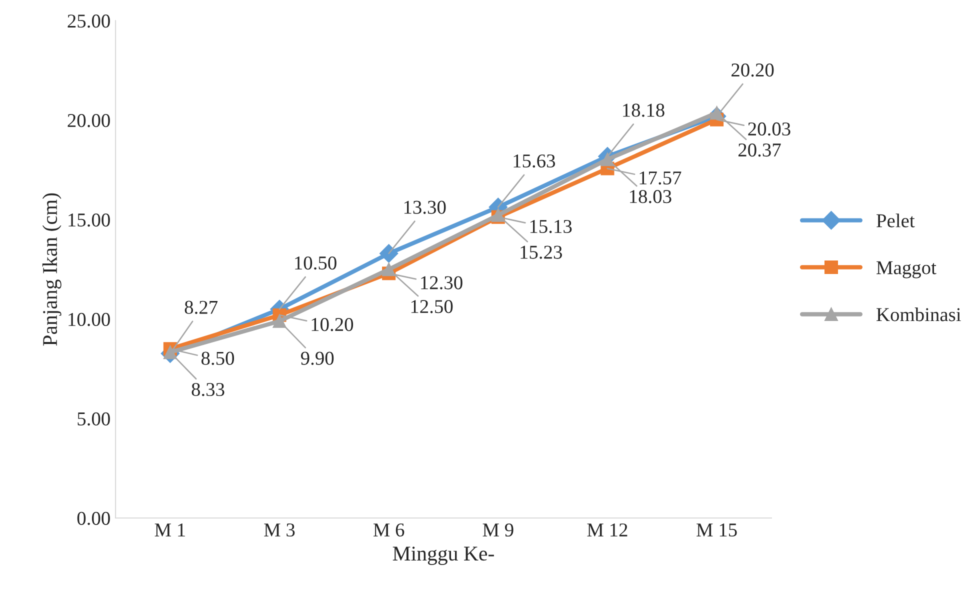 The height and width of the screenshot is (592, 979). Describe the element at coordinates (643, 110) in the screenshot. I see `data-label: 18.18` at that location.